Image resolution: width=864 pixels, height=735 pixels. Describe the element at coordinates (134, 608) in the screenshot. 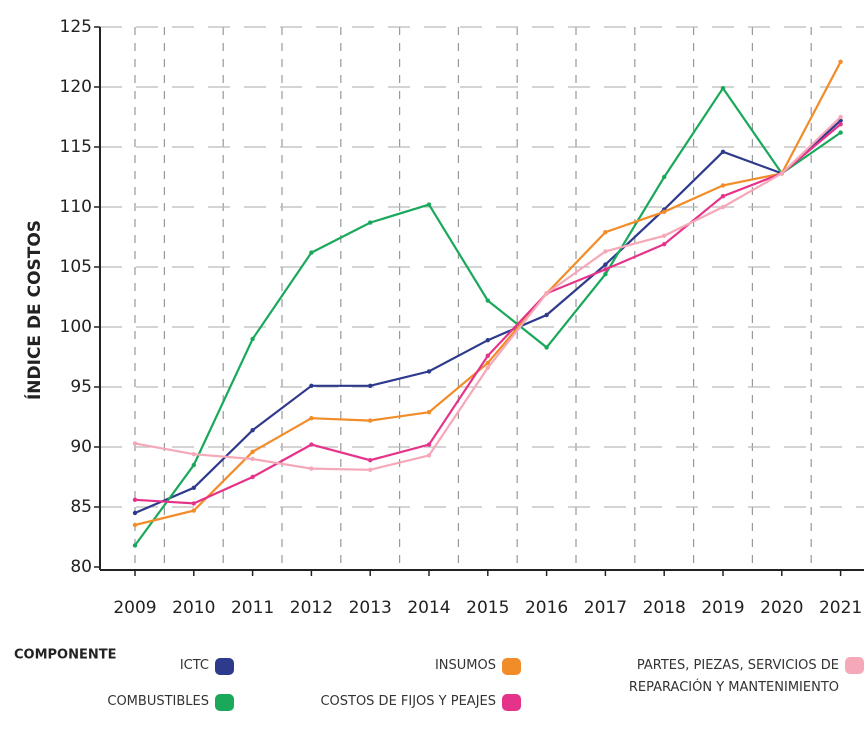

I see `x-tick-label: 2009` at that location.